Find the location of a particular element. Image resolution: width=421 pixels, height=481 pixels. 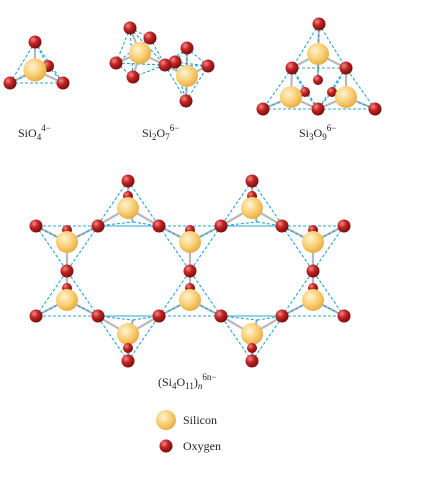

legend-oxygen-label: Oxygen is located at coordinates (202, 446).